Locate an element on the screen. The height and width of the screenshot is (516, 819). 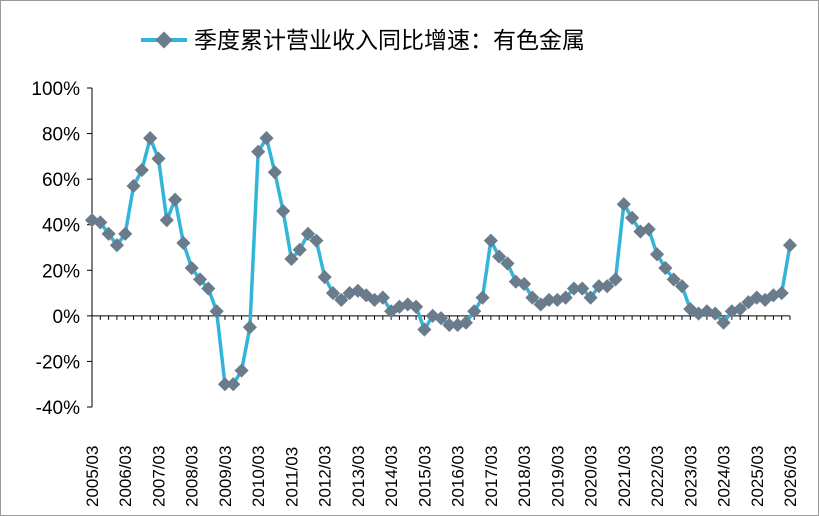
y-tick-label: 0% is located at coordinates (67, 317).